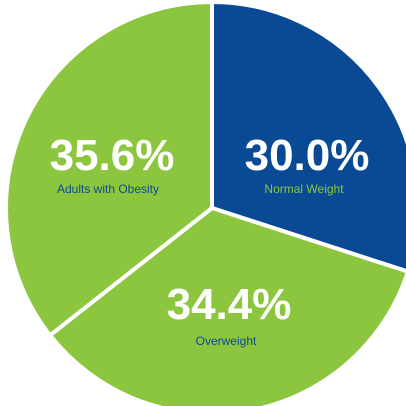  Describe the element at coordinates (108, 189) in the screenshot. I see `slice-label-adults-with-obesity: Adults with Obesity` at that location.